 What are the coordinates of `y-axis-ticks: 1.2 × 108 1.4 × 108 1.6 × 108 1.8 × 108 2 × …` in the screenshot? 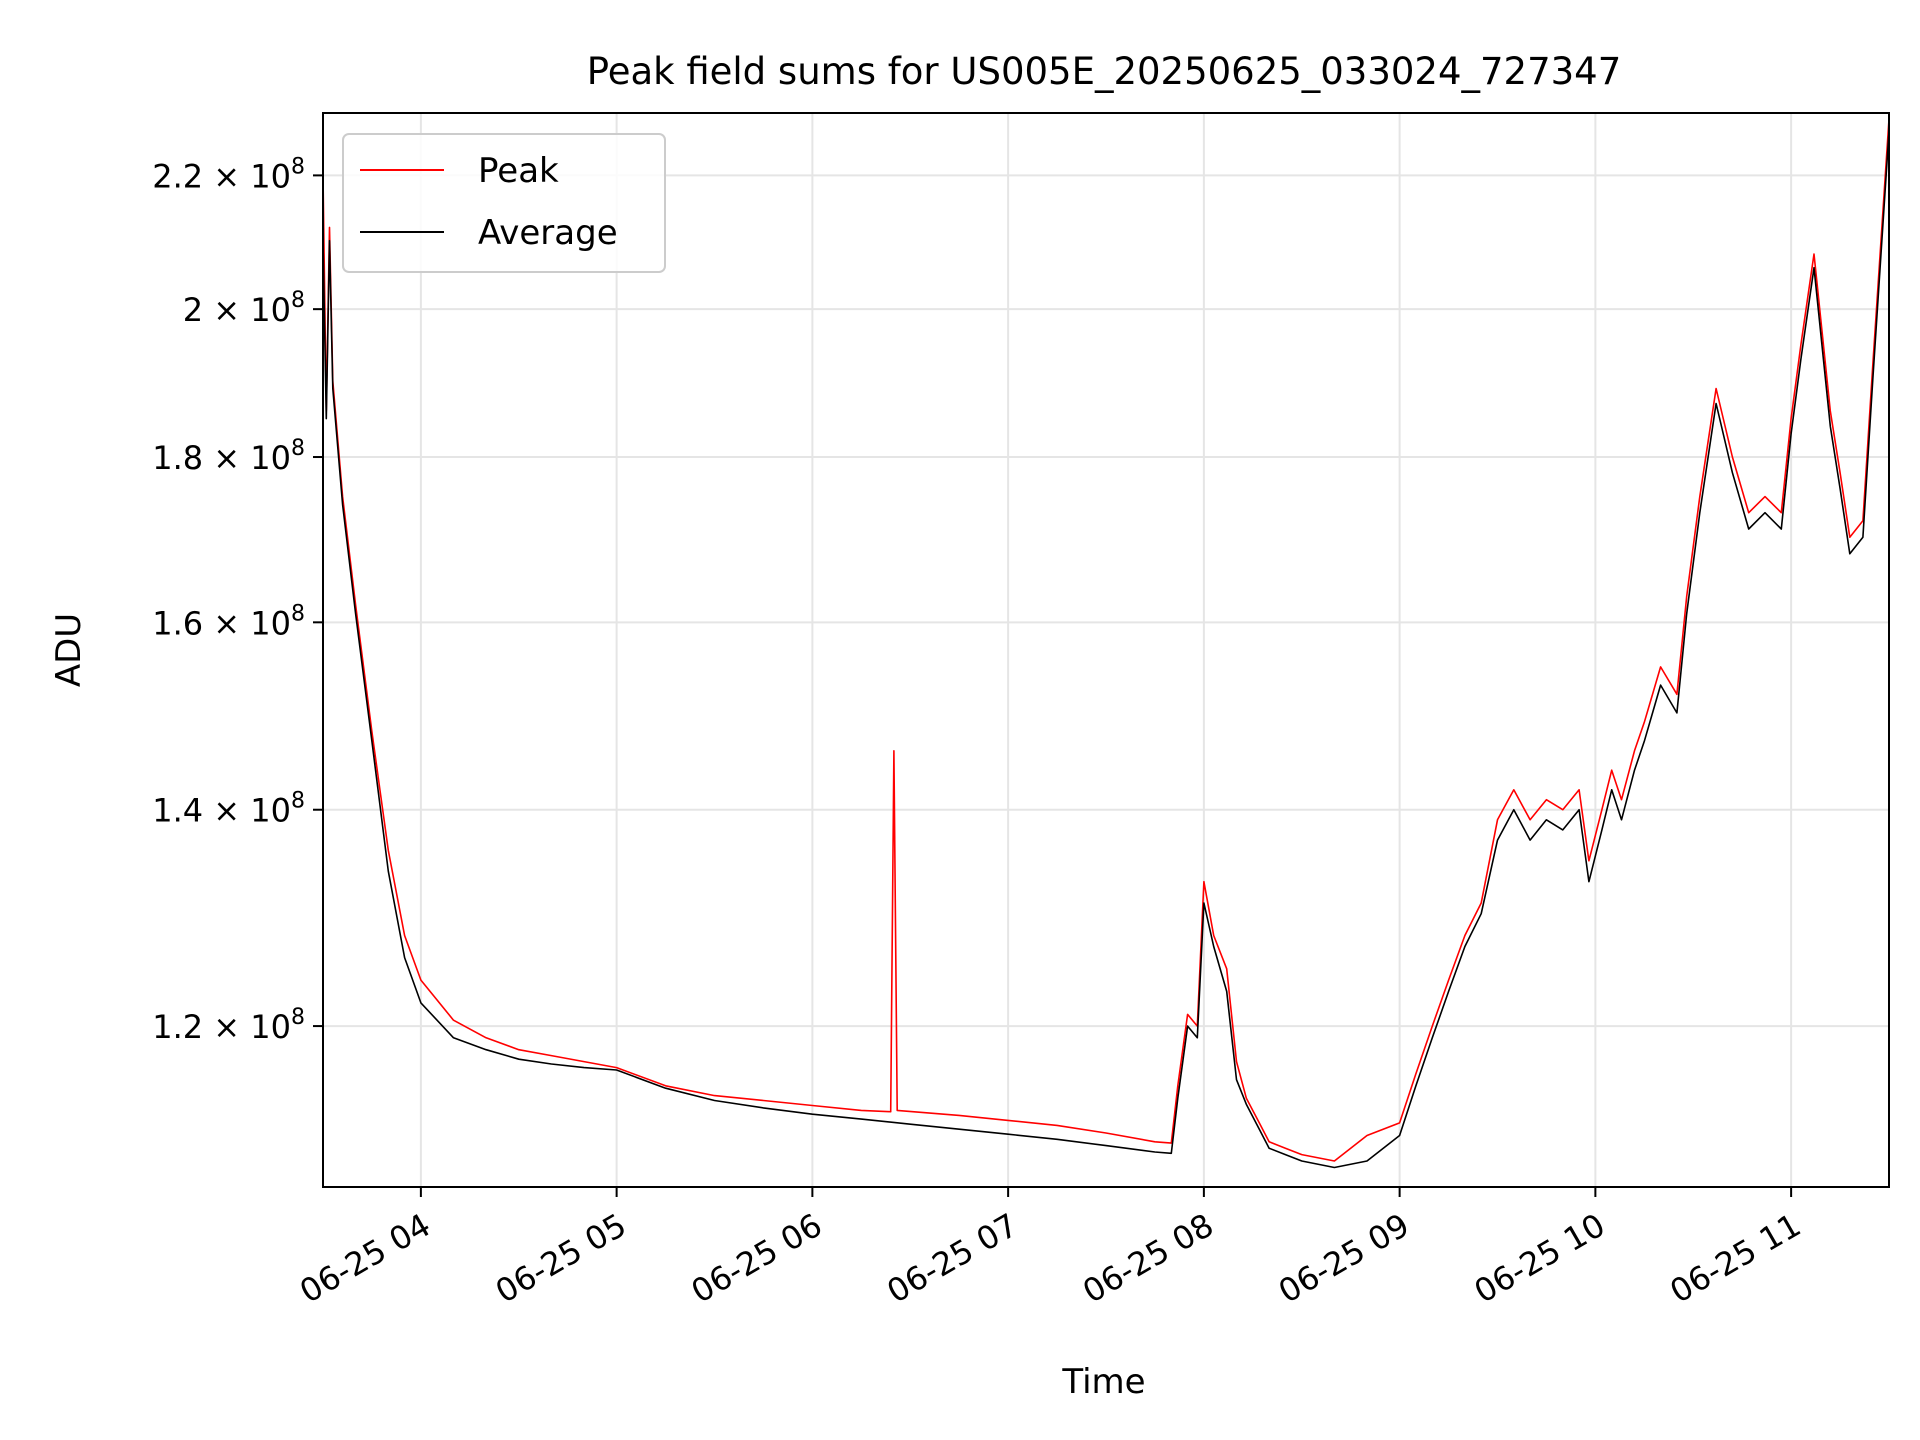 It's located at (237, 600).